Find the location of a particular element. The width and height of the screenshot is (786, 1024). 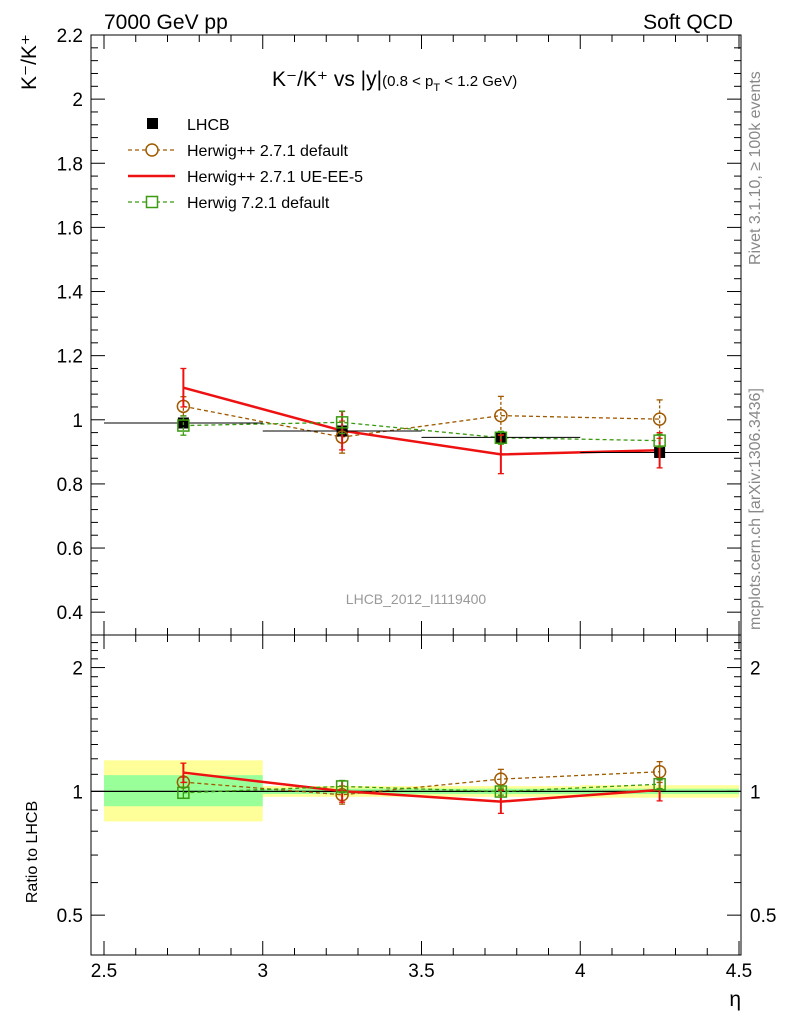

ratio-line-herwigpp-default is located at coordinates (421, 783).